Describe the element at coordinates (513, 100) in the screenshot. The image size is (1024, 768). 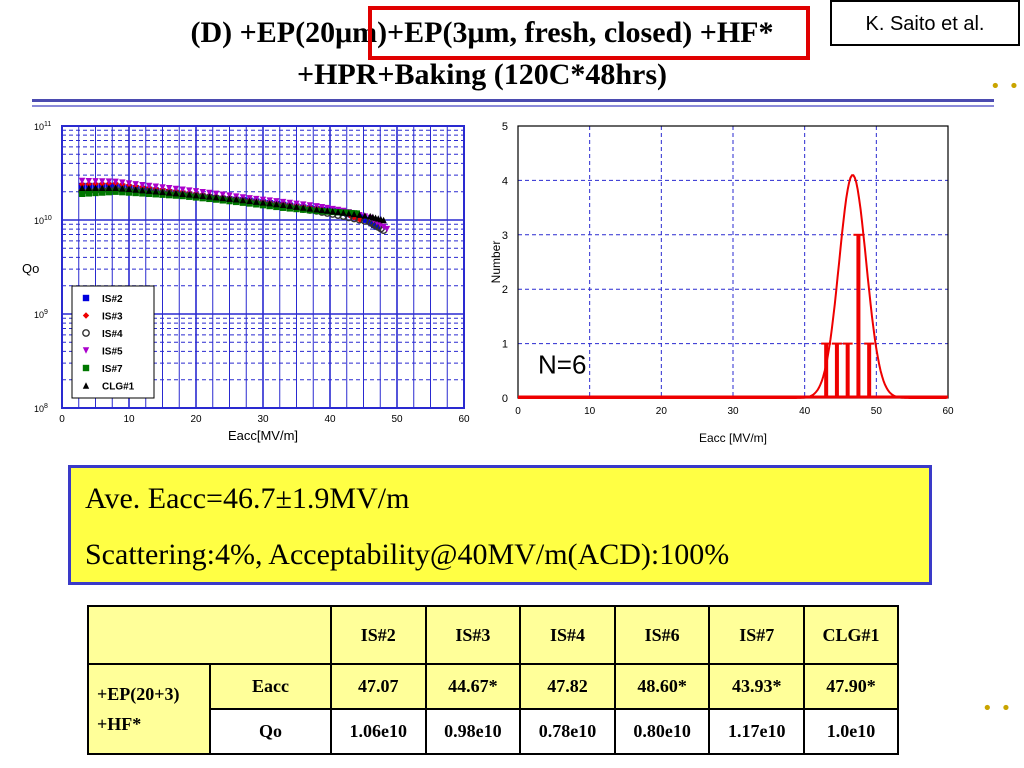
I see `title-divider` at that location.